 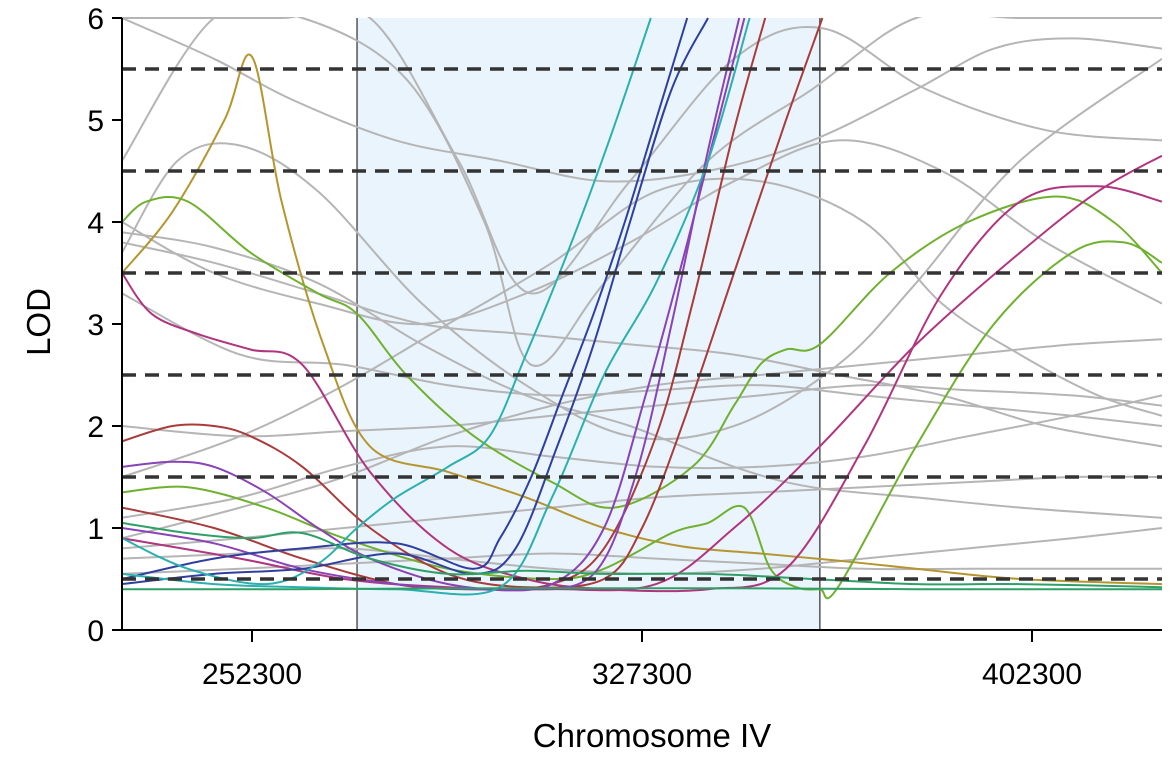 I want to click on y-tick-label-5: 5, so click(x=95, y=121).